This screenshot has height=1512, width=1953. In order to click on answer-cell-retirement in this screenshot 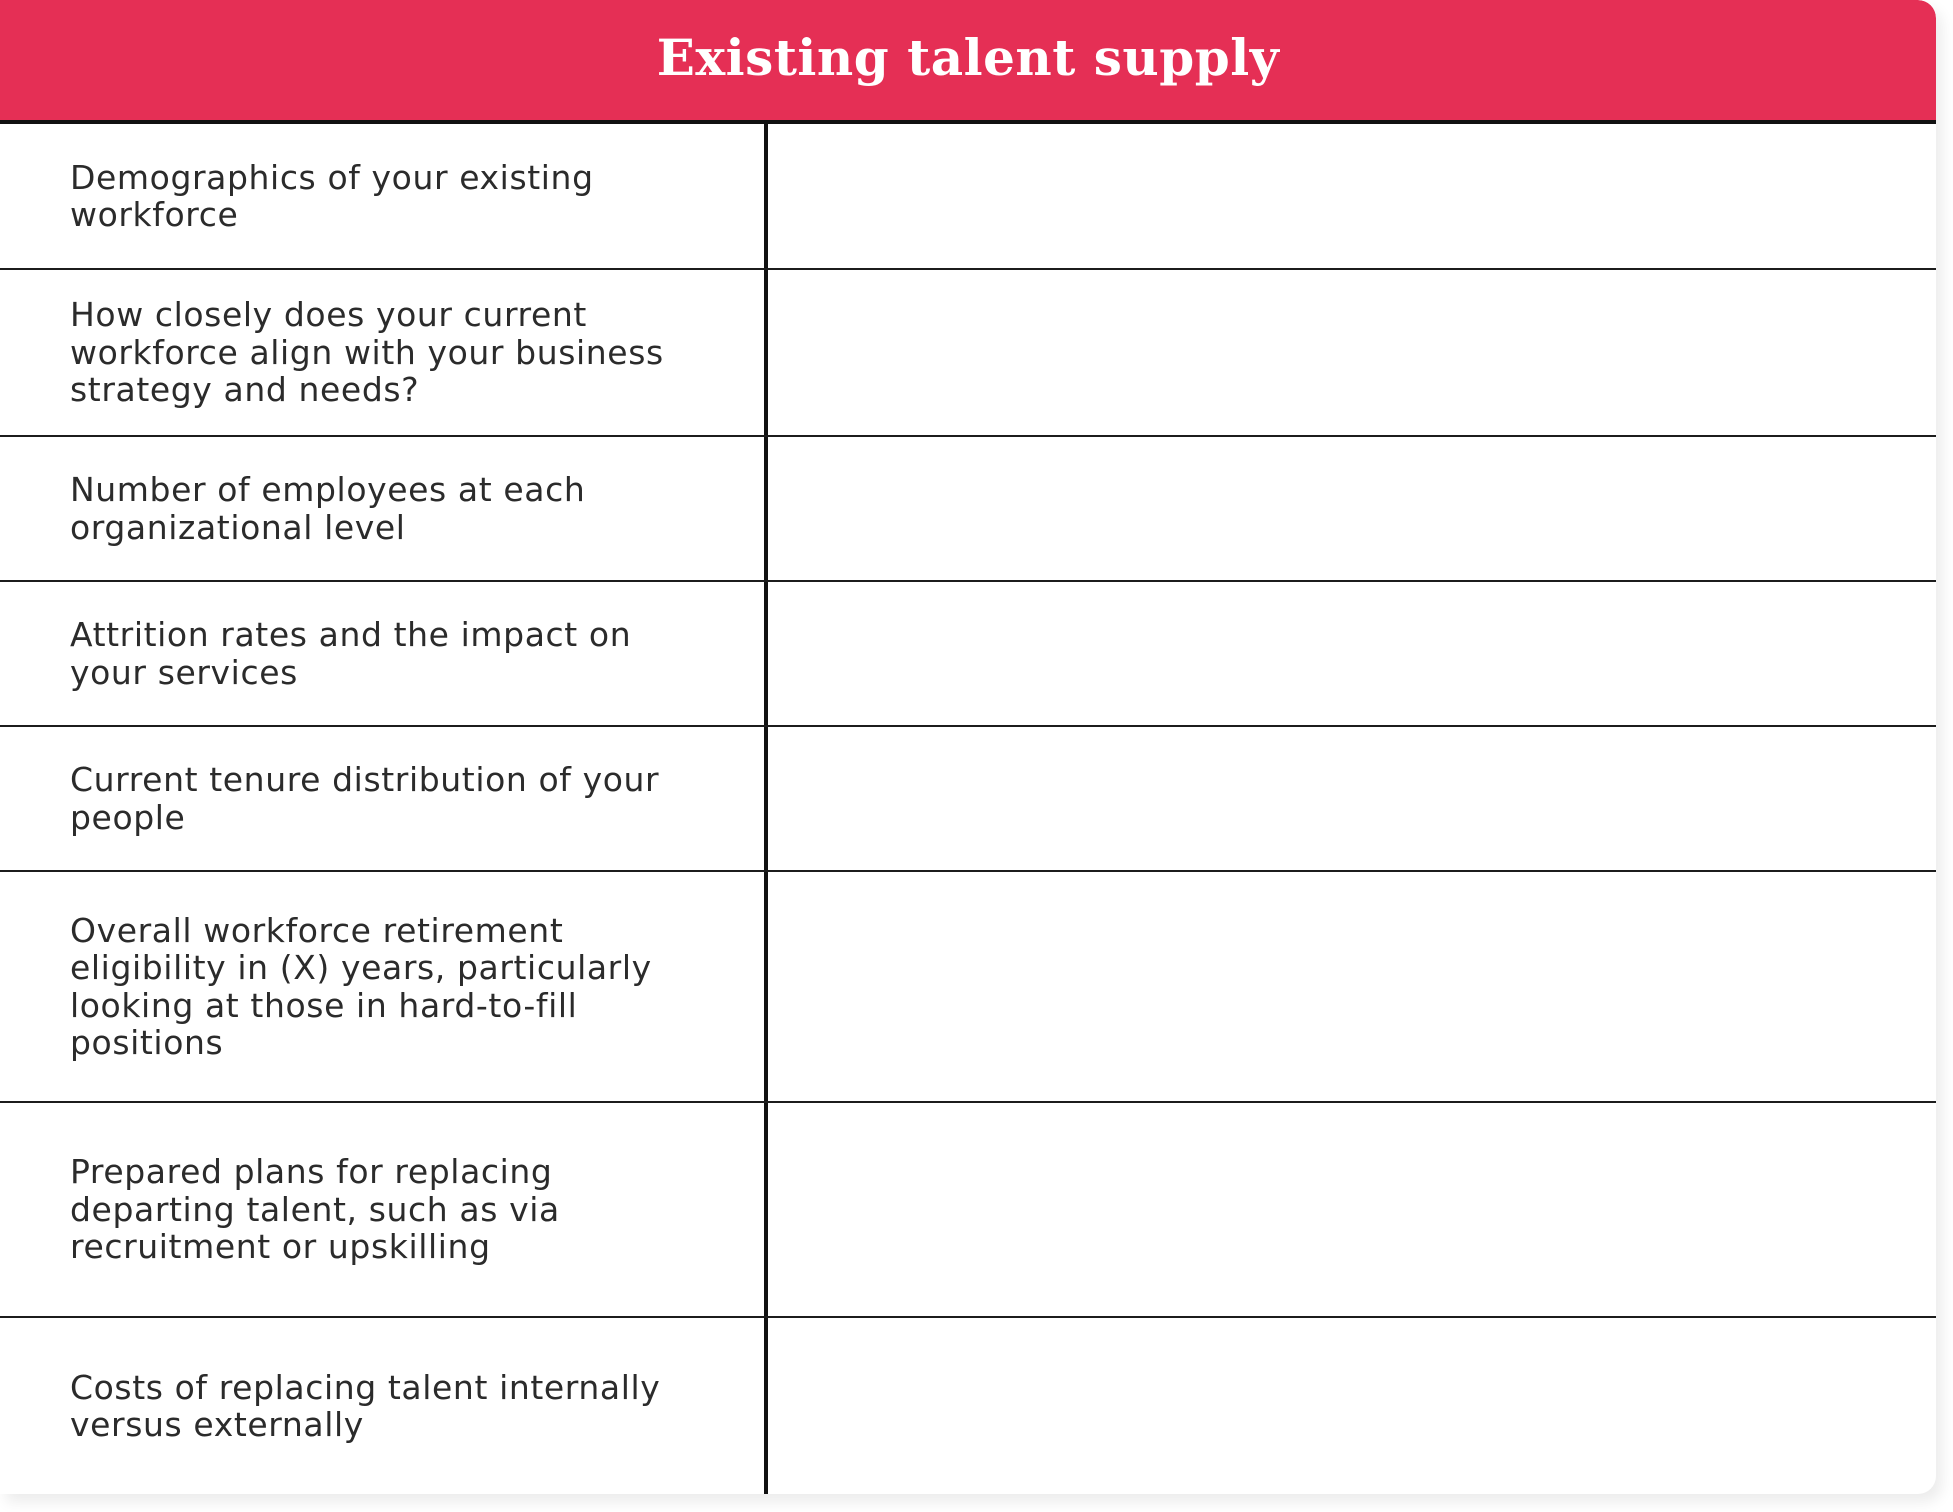, I will do `click(1352, 986)`.